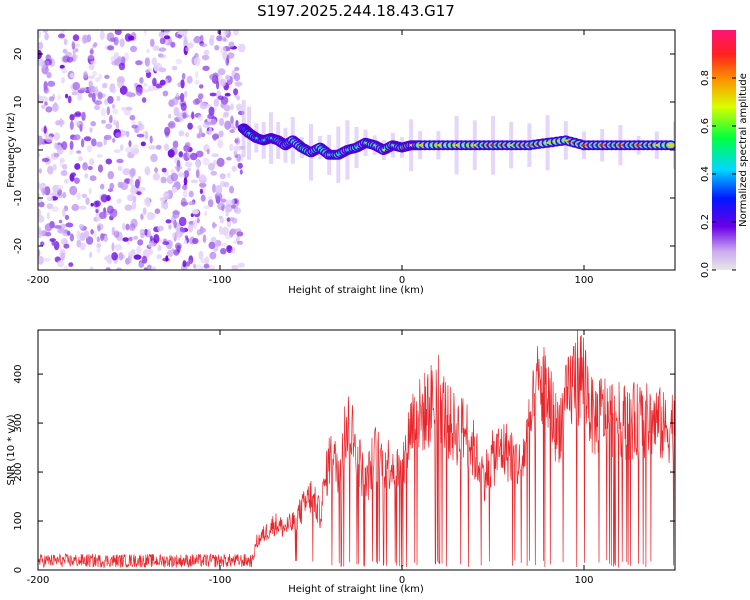 Image resolution: width=750 pixels, height=600 pixels. I want to click on y-tick-label: 200, so click(18, 471).